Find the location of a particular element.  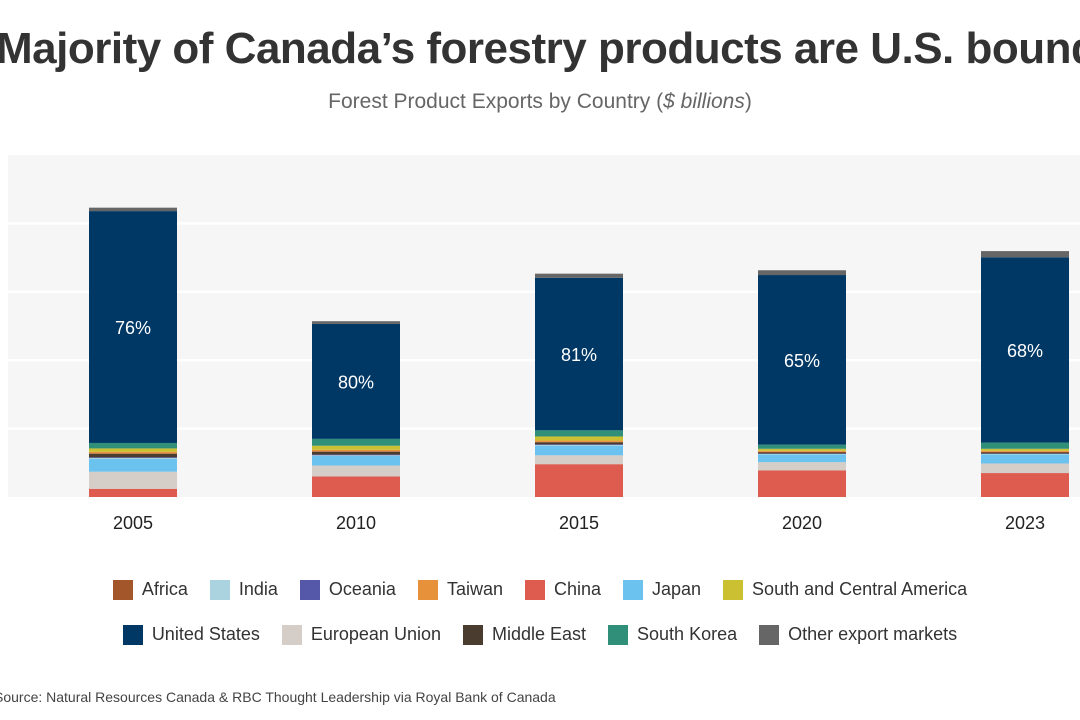

bar-segment-taiwan-2015 is located at coordinates (579, 441).